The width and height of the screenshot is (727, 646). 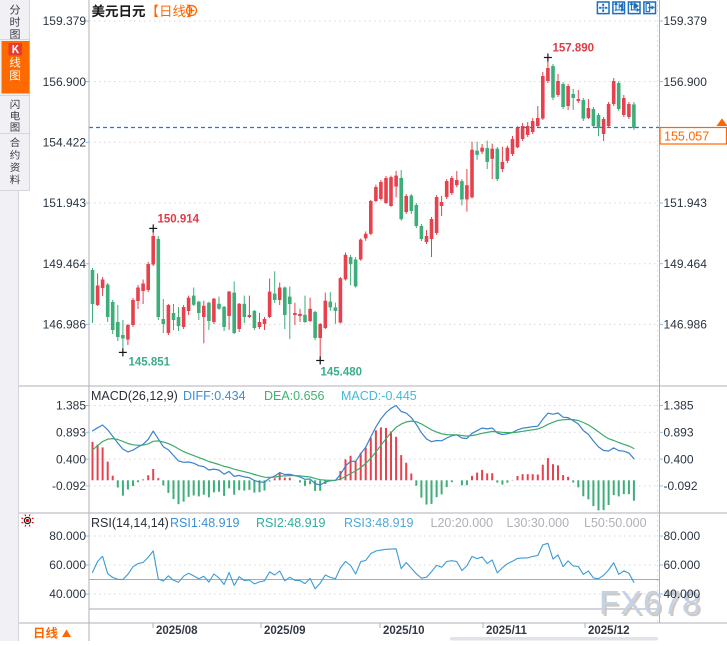 What do you see at coordinates (615, 523) in the screenshot?
I see `svg-text: L50:50.000` at bounding box center [615, 523].